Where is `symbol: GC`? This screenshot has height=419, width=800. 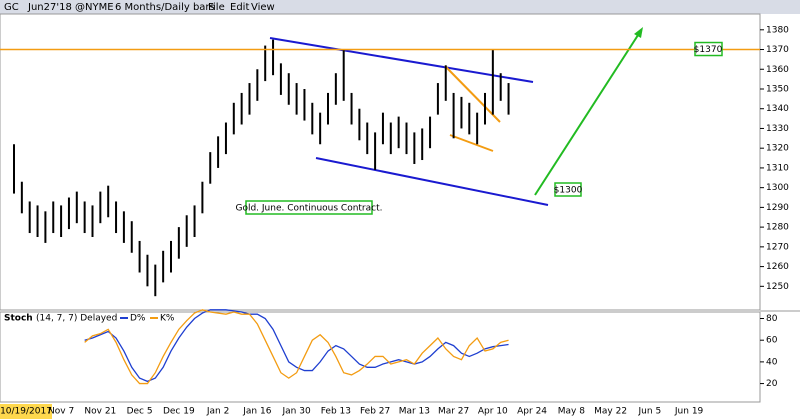
symbol: GC is located at coordinates (11, 7).